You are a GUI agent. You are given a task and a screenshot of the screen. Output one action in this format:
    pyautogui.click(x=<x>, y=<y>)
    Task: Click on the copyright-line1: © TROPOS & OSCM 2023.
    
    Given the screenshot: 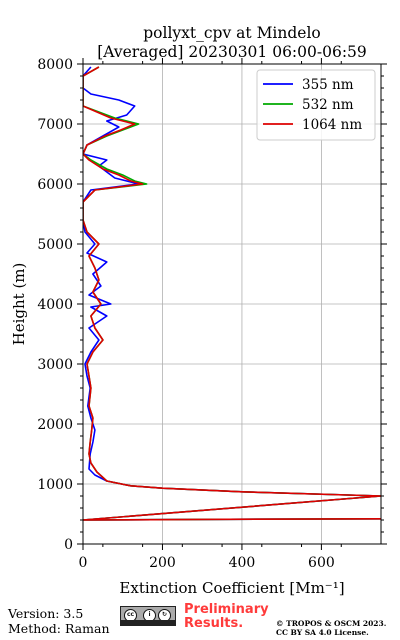 What is the action you would take?
    pyautogui.click(x=331, y=623)
    